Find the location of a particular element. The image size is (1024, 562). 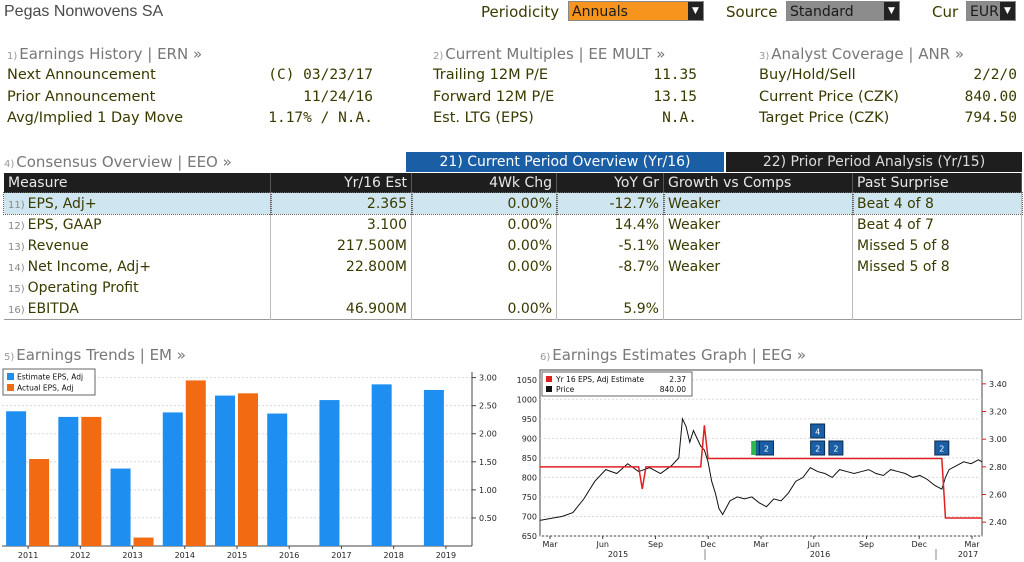

legend-label: Actual EPS, Adj is located at coordinates (45, 388).